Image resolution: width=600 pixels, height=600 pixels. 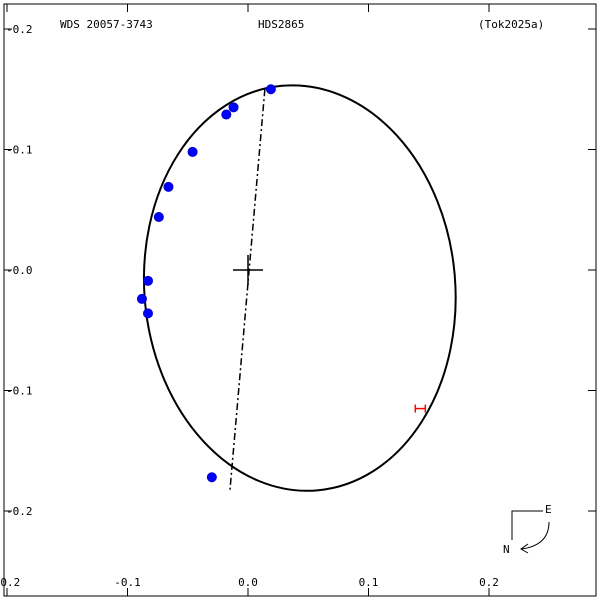 I want to click on primary-star-cross, so click(x=248, y=270).